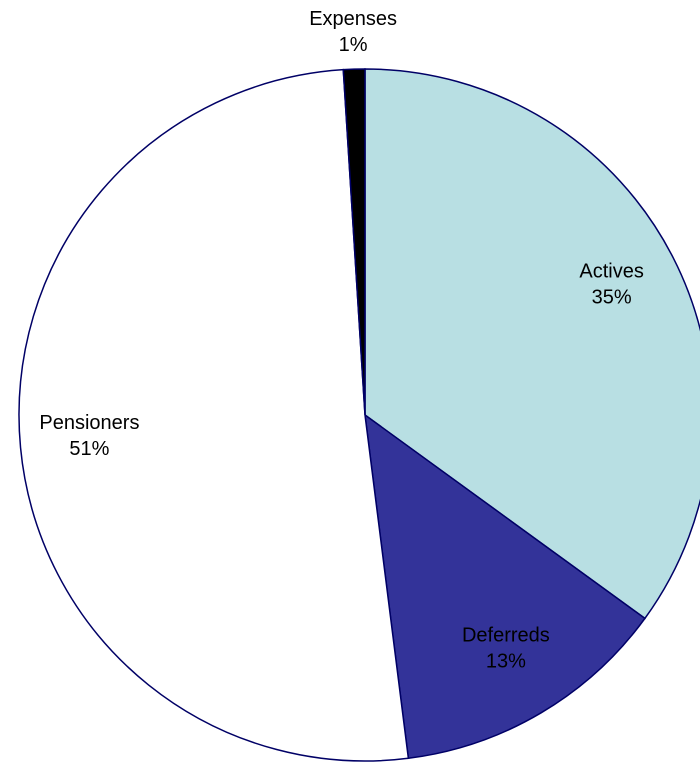 This screenshot has width=700, height=766. Describe the element at coordinates (89, 436) in the screenshot. I see `slice-label: Pensioners 51%` at that location.